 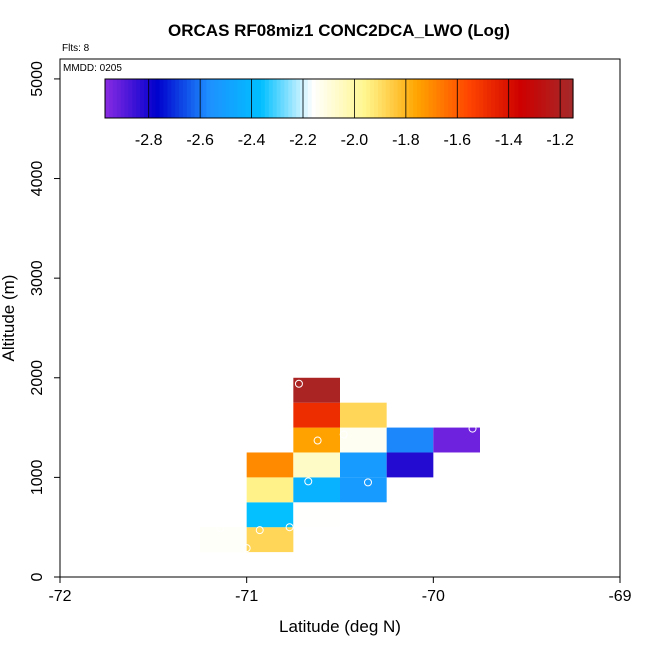 What do you see at coordinates (355, 140) in the screenshot?
I see `colorbar-tick-label: -2.0` at bounding box center [355, 140].